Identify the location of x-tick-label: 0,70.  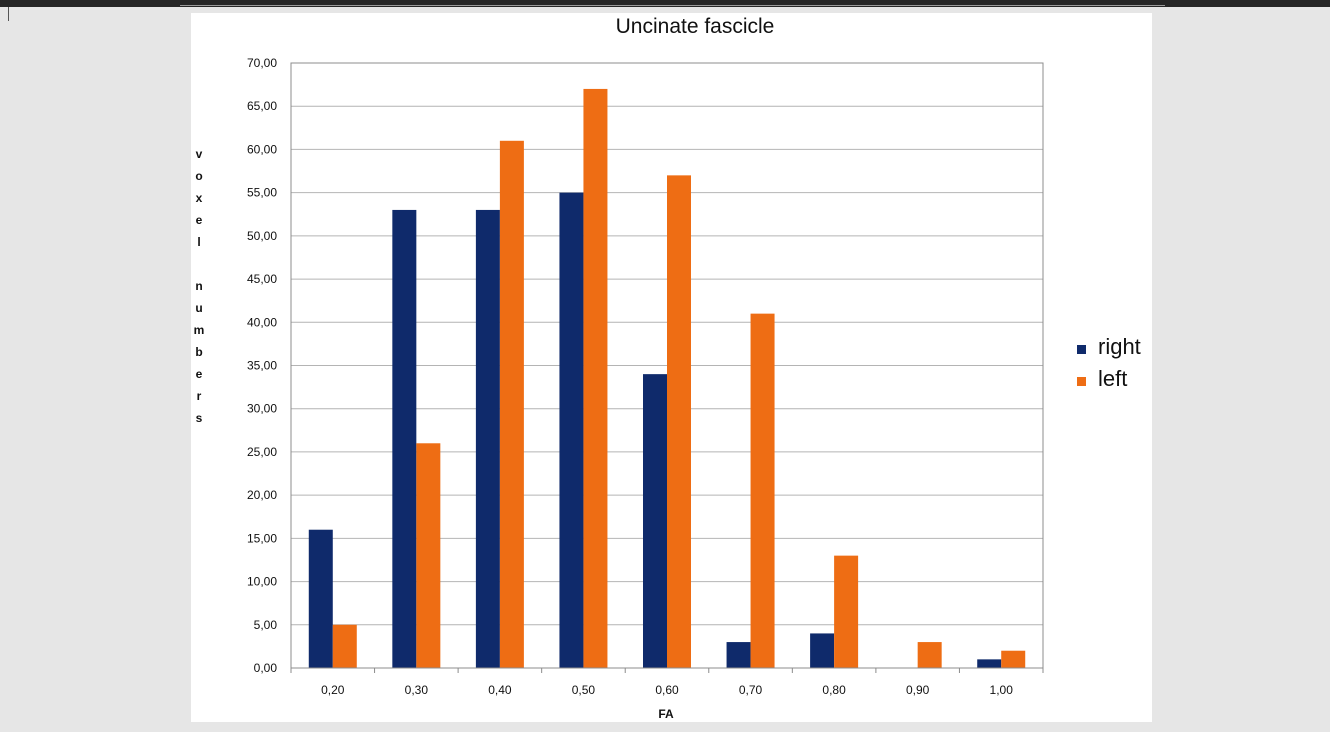
(751, 690).